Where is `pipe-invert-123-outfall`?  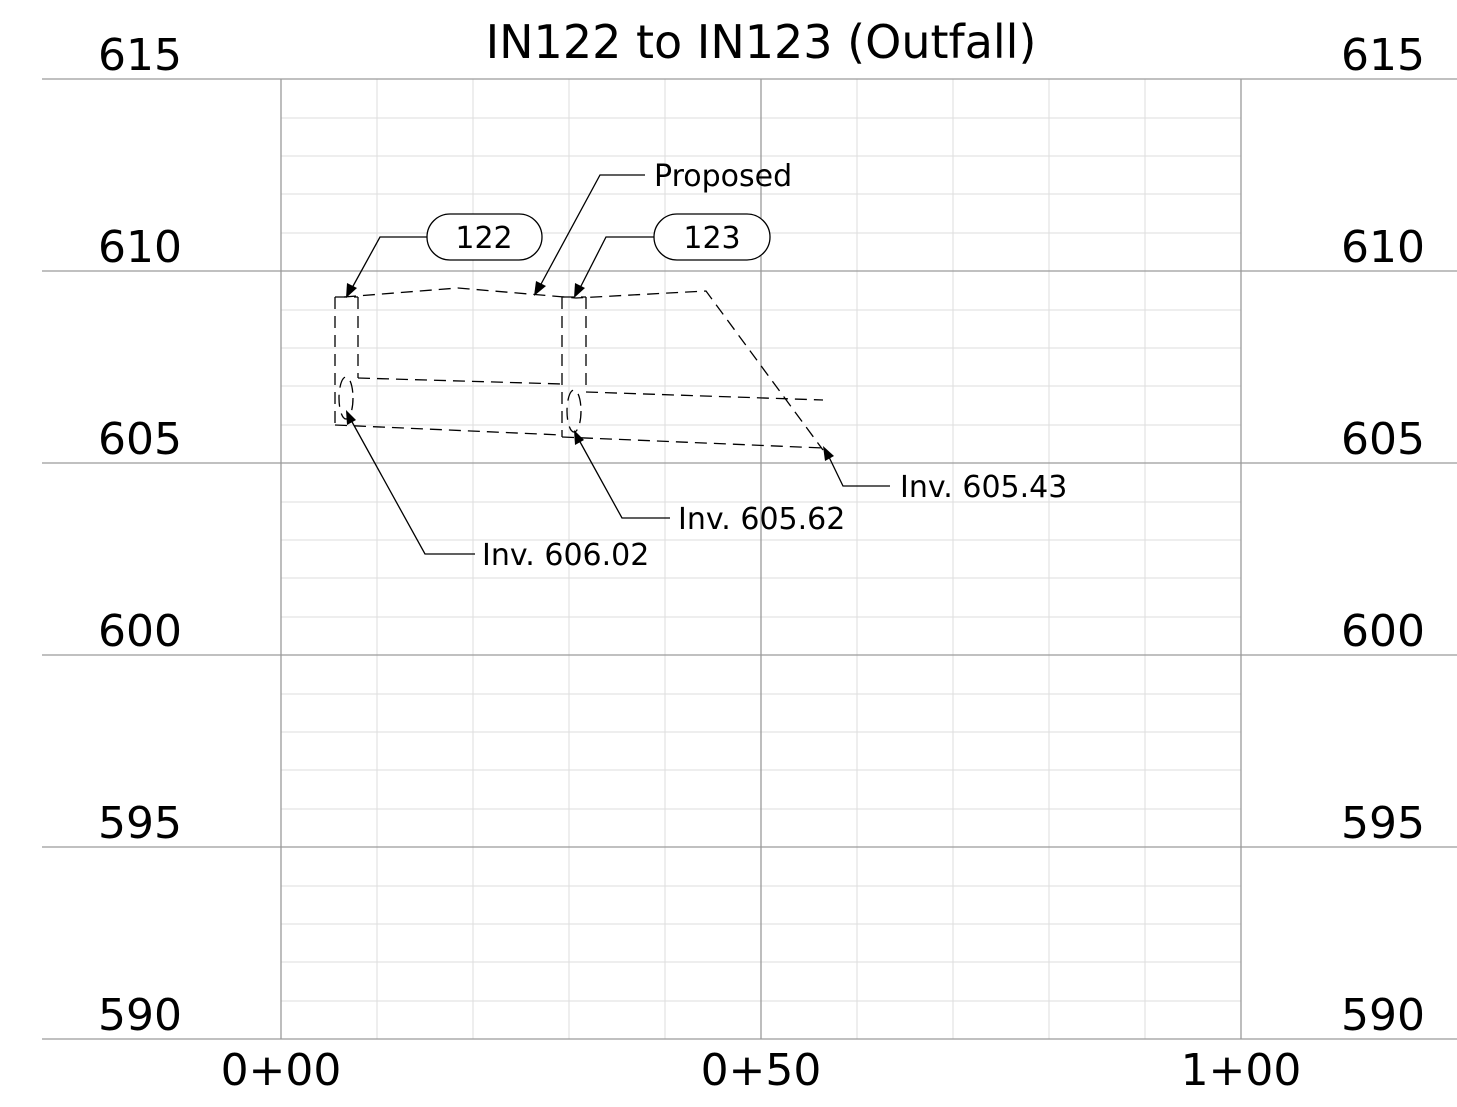 pipe-invert-123-outfall is located at coordinates (692, 442).